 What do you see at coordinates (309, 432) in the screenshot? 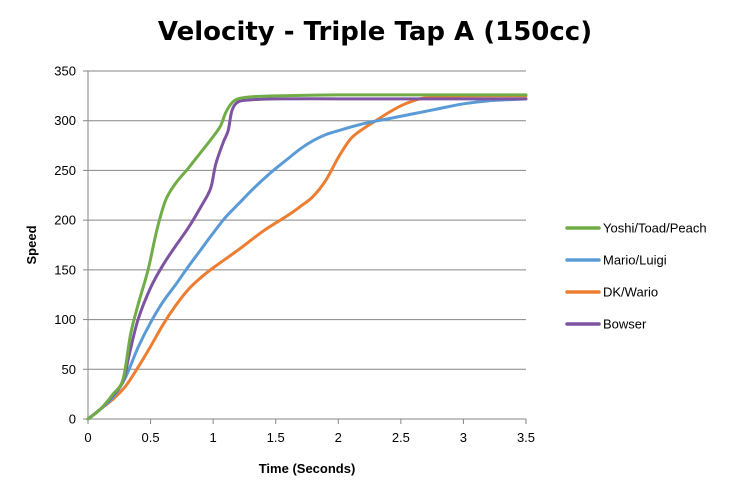
I see `x-axis-ticks: 0 0.5 1 1.5 2 2.5 3 3.5` at bounding box center [309, 432].